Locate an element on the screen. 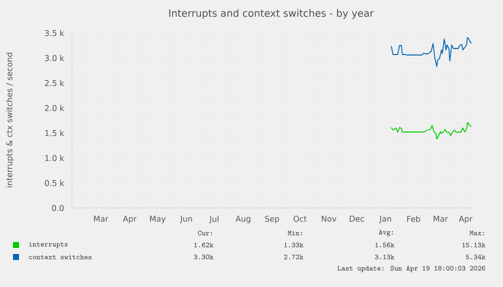 Image resolution: width=503 pixels, height=287 pixels. line-series is located at coordinates (431, 131).